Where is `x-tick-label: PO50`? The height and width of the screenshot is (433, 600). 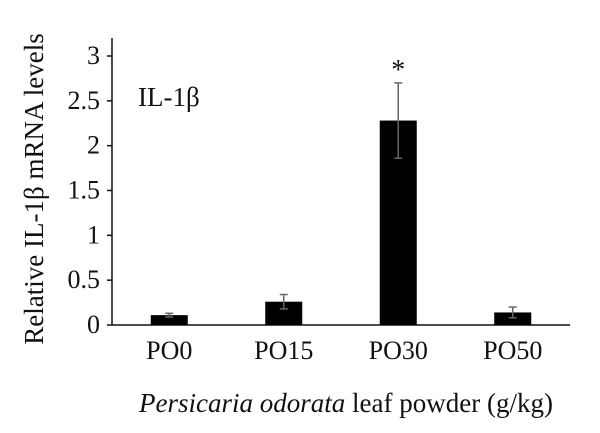 x-tick-label: PO50 is located at coordinates (512, 350).